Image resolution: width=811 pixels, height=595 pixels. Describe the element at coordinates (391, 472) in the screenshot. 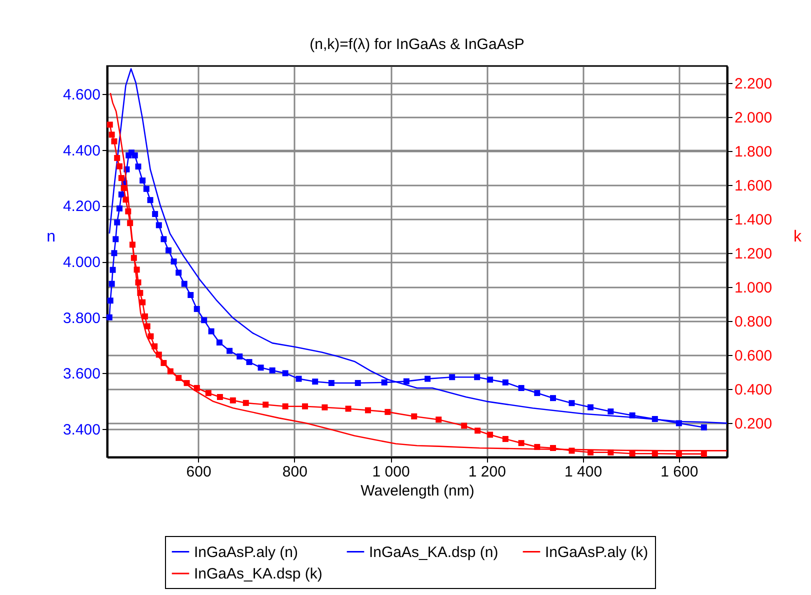

I see `x-tick-label: 1 000` at that location.